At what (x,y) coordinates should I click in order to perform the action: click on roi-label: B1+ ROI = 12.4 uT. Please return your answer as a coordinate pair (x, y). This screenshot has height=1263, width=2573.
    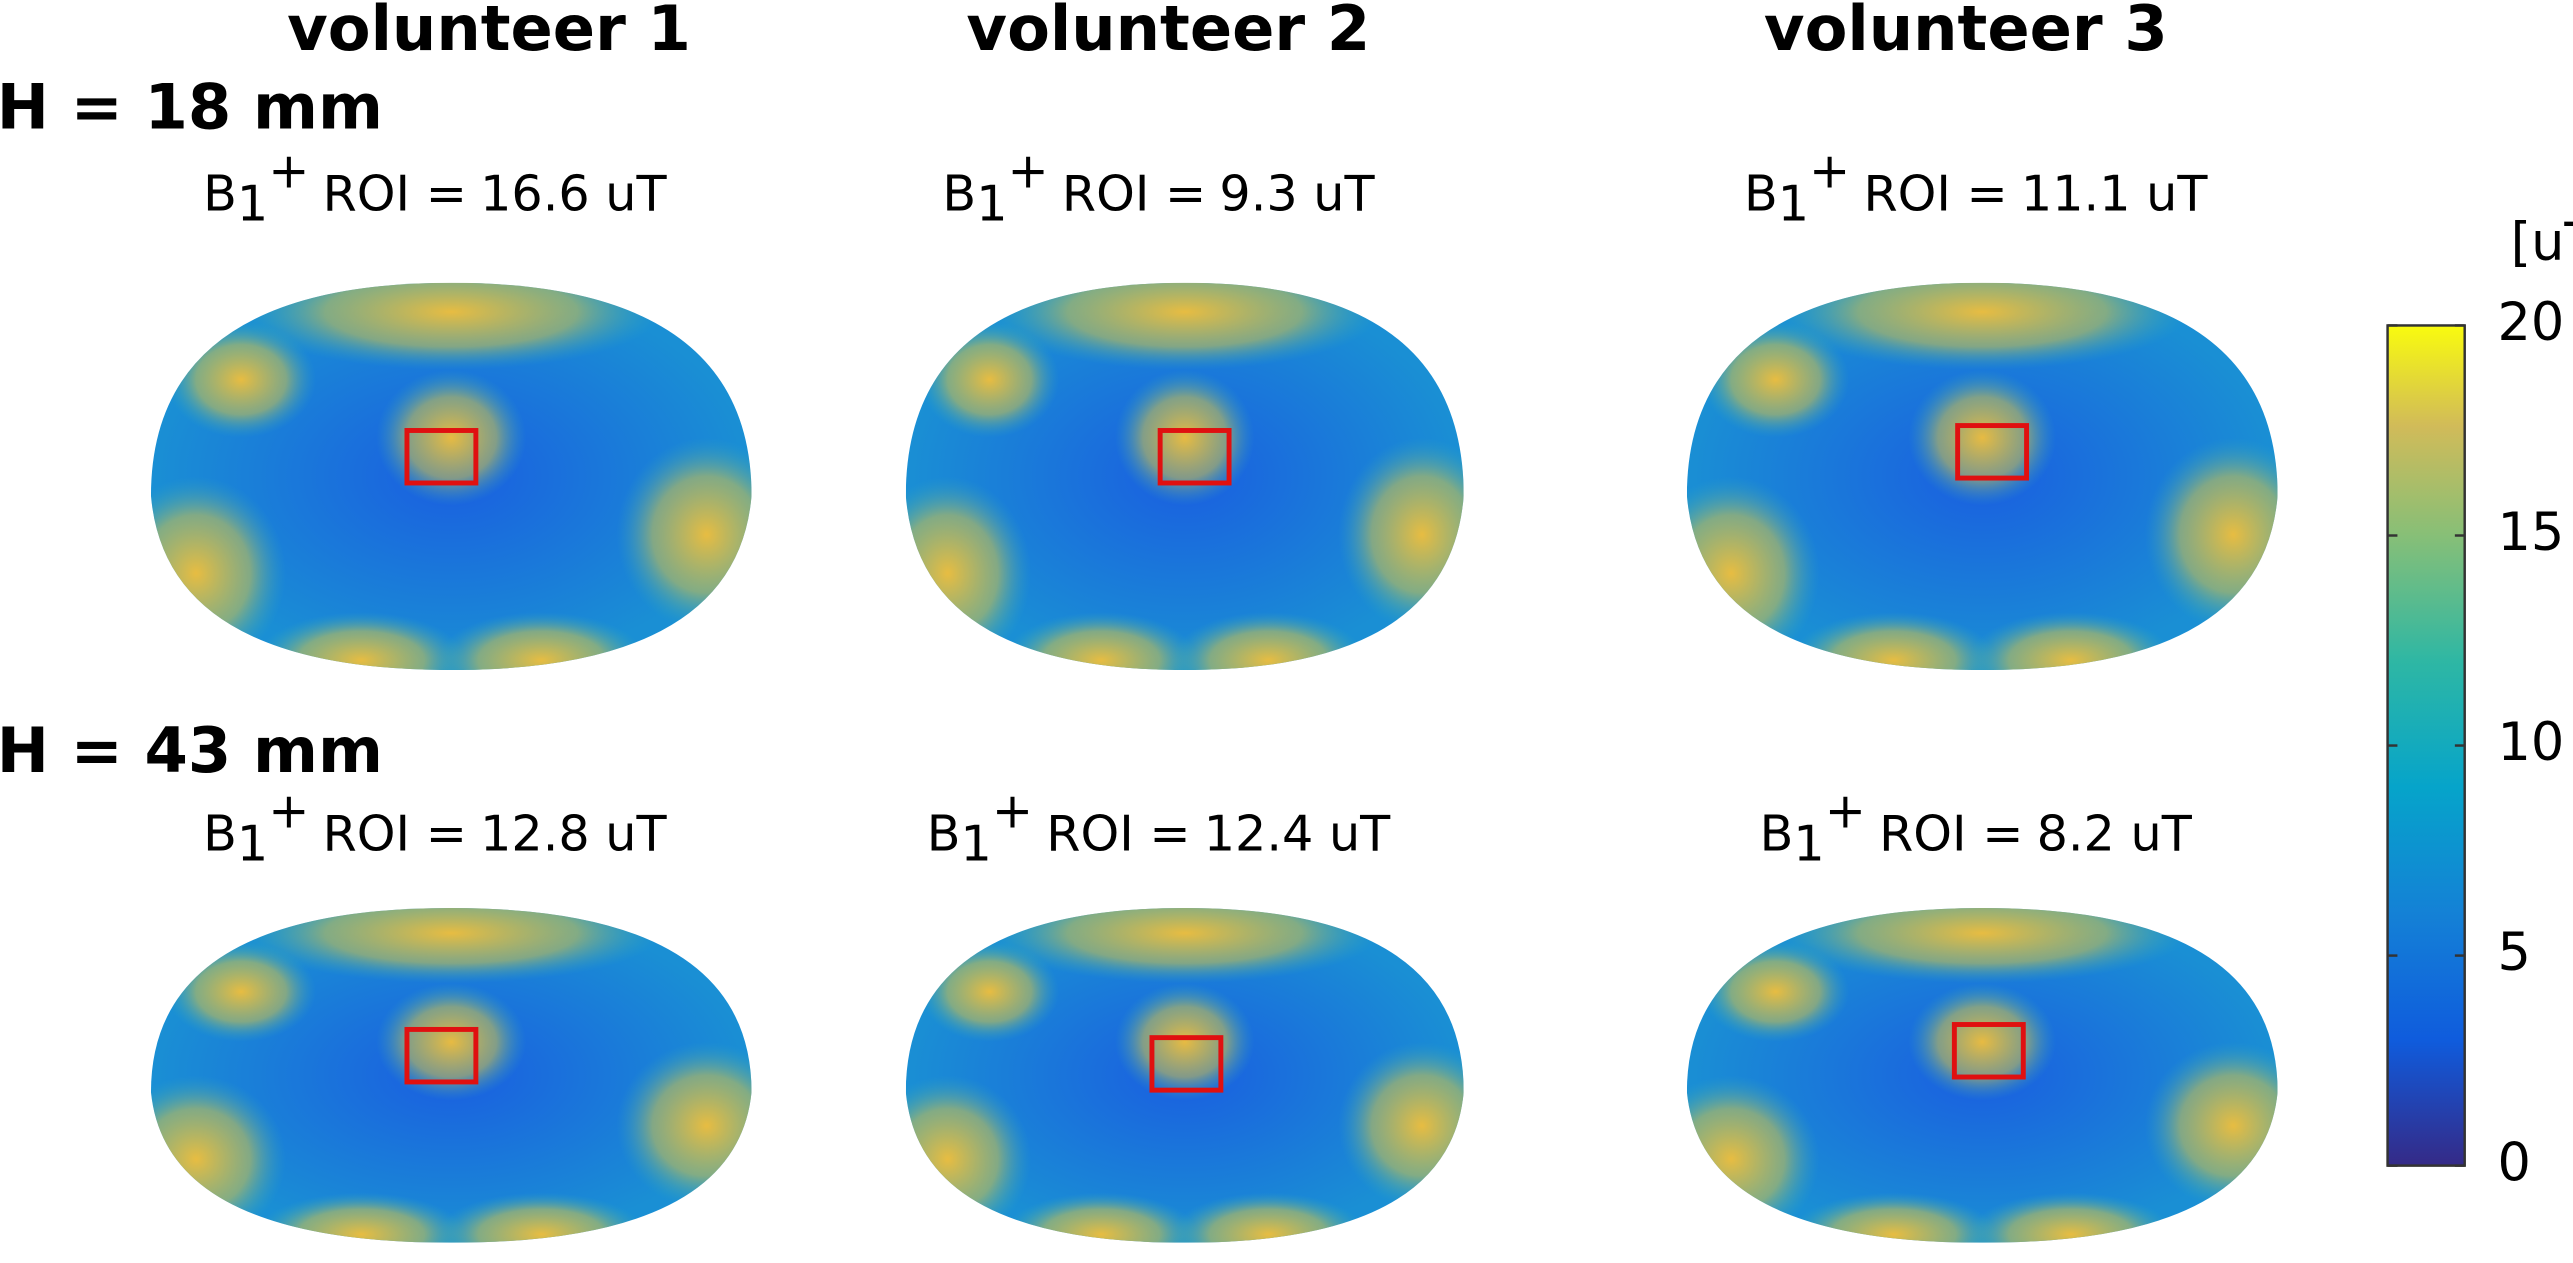
    Looking at the image, I should click on (1159, 827).